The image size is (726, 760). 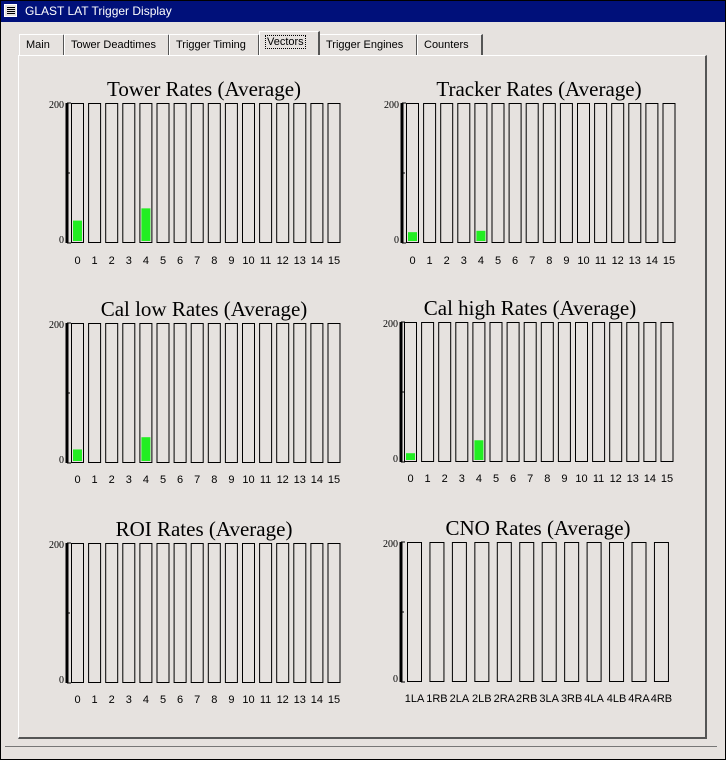 What do you see at coordinates (95, 480) in the screenshot?
I see `x-tick-label: 1` at bounding box center [95, 480].